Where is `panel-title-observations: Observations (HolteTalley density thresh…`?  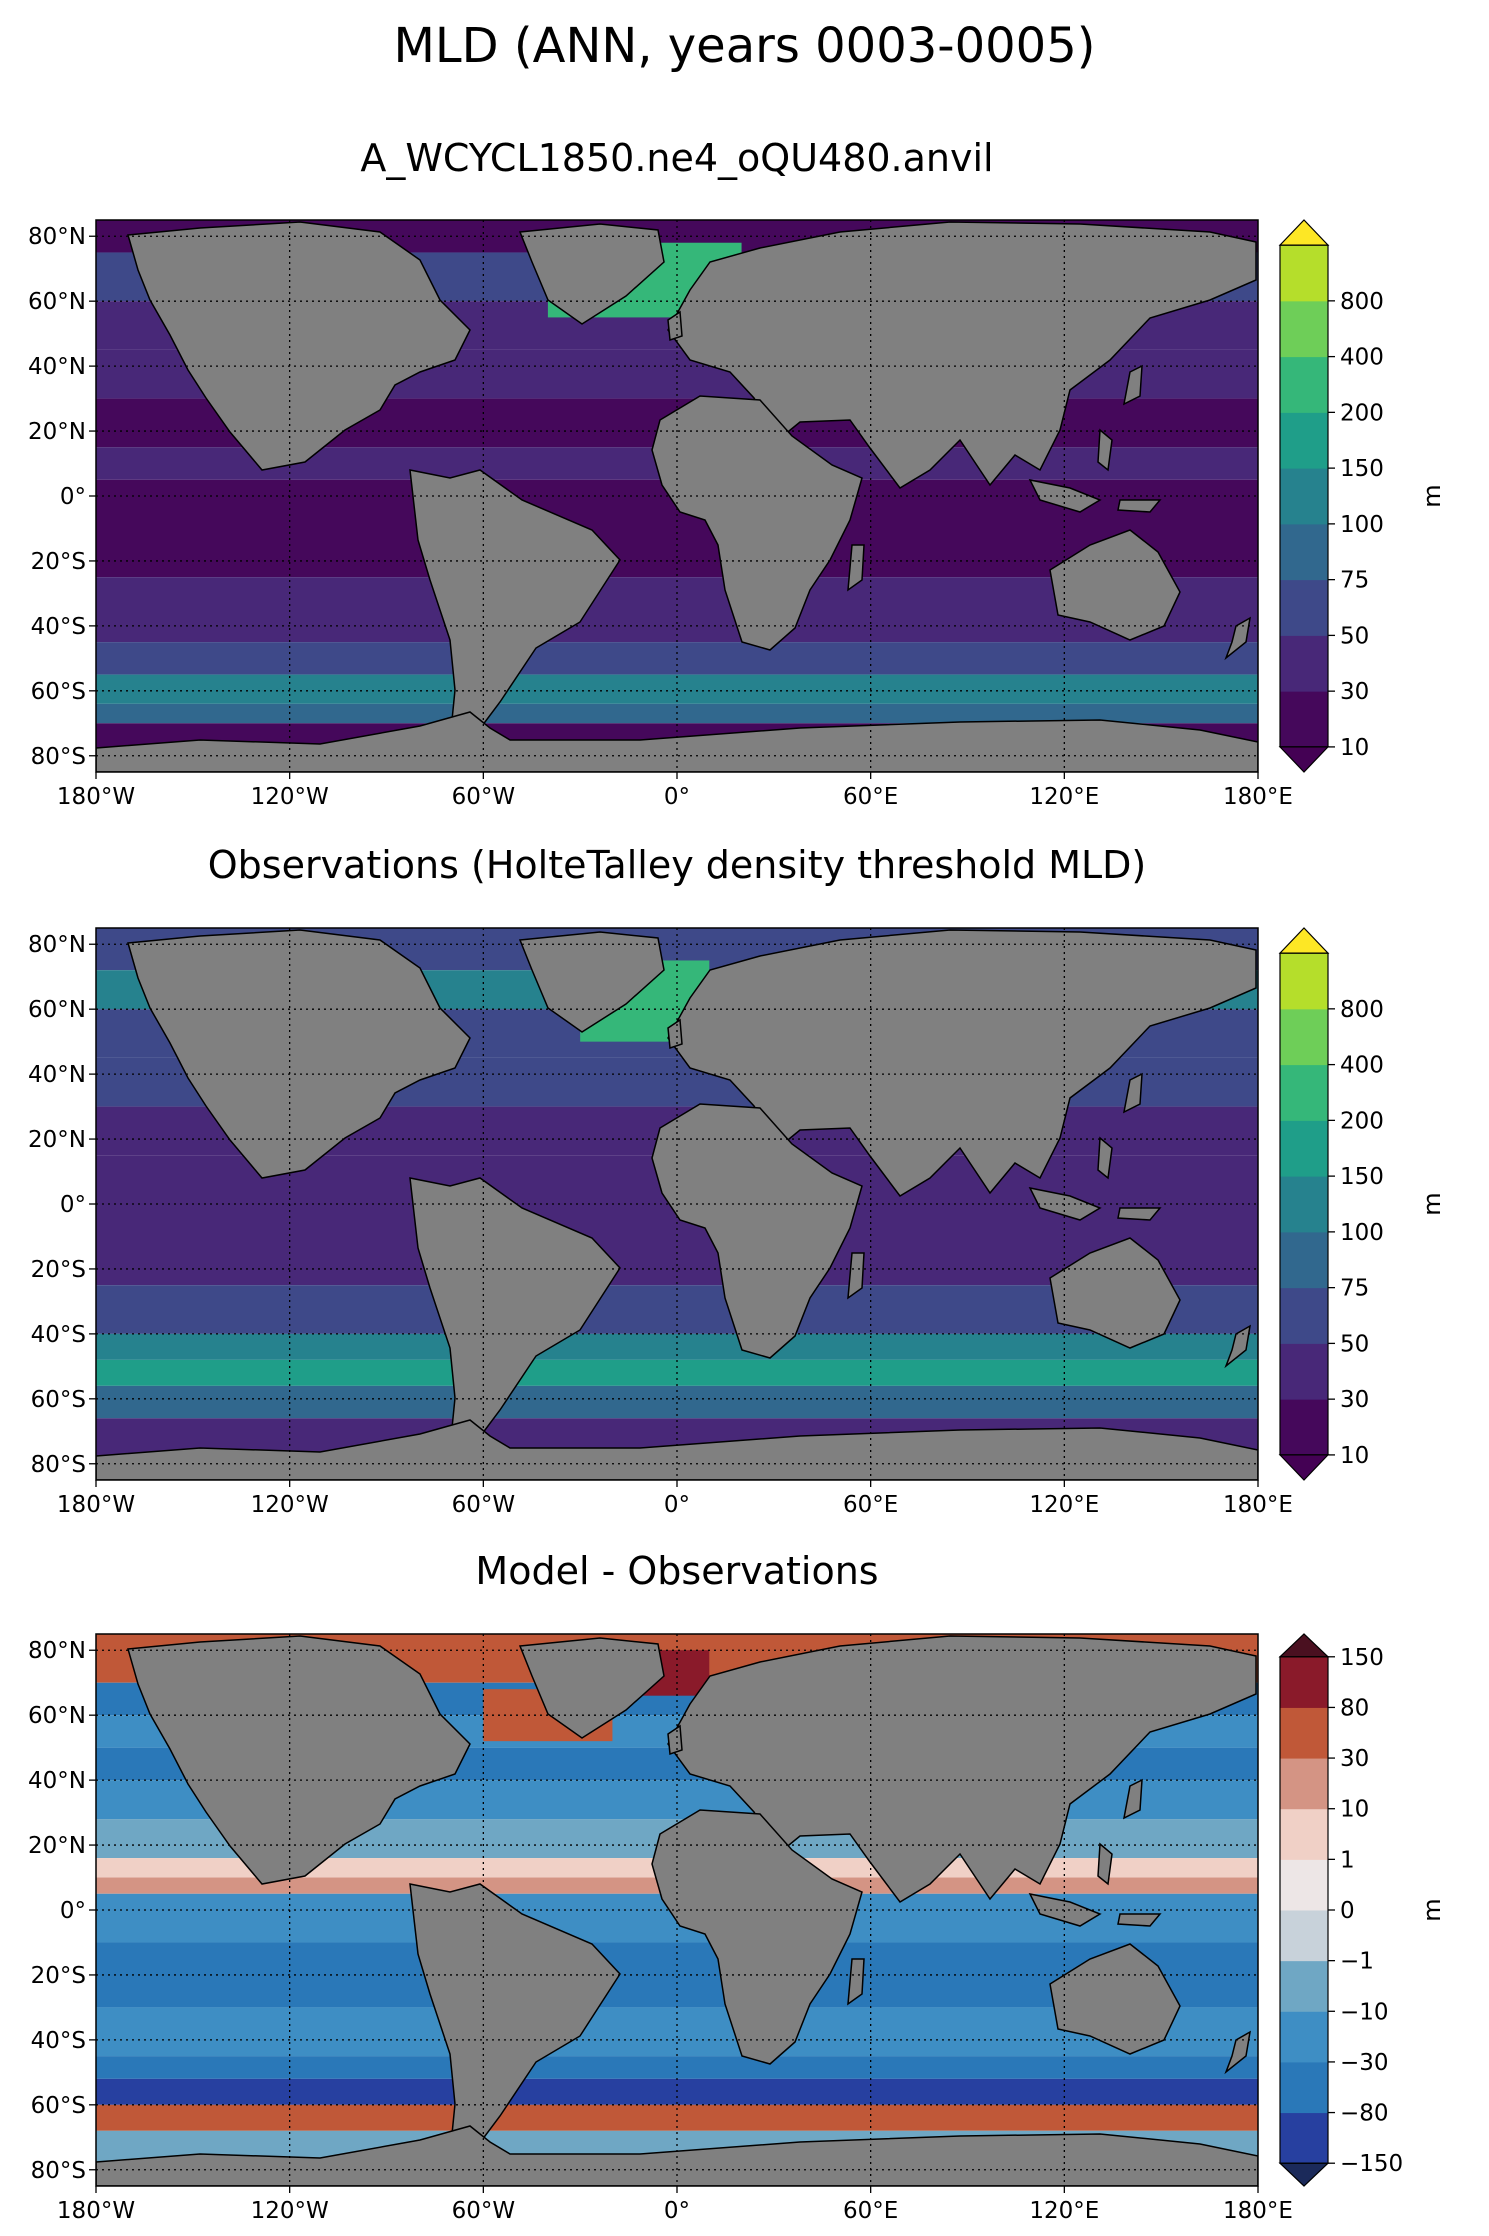 panel-title-observations: Observations (HolteTalley density thresh… is located at coordinates (677, 865).